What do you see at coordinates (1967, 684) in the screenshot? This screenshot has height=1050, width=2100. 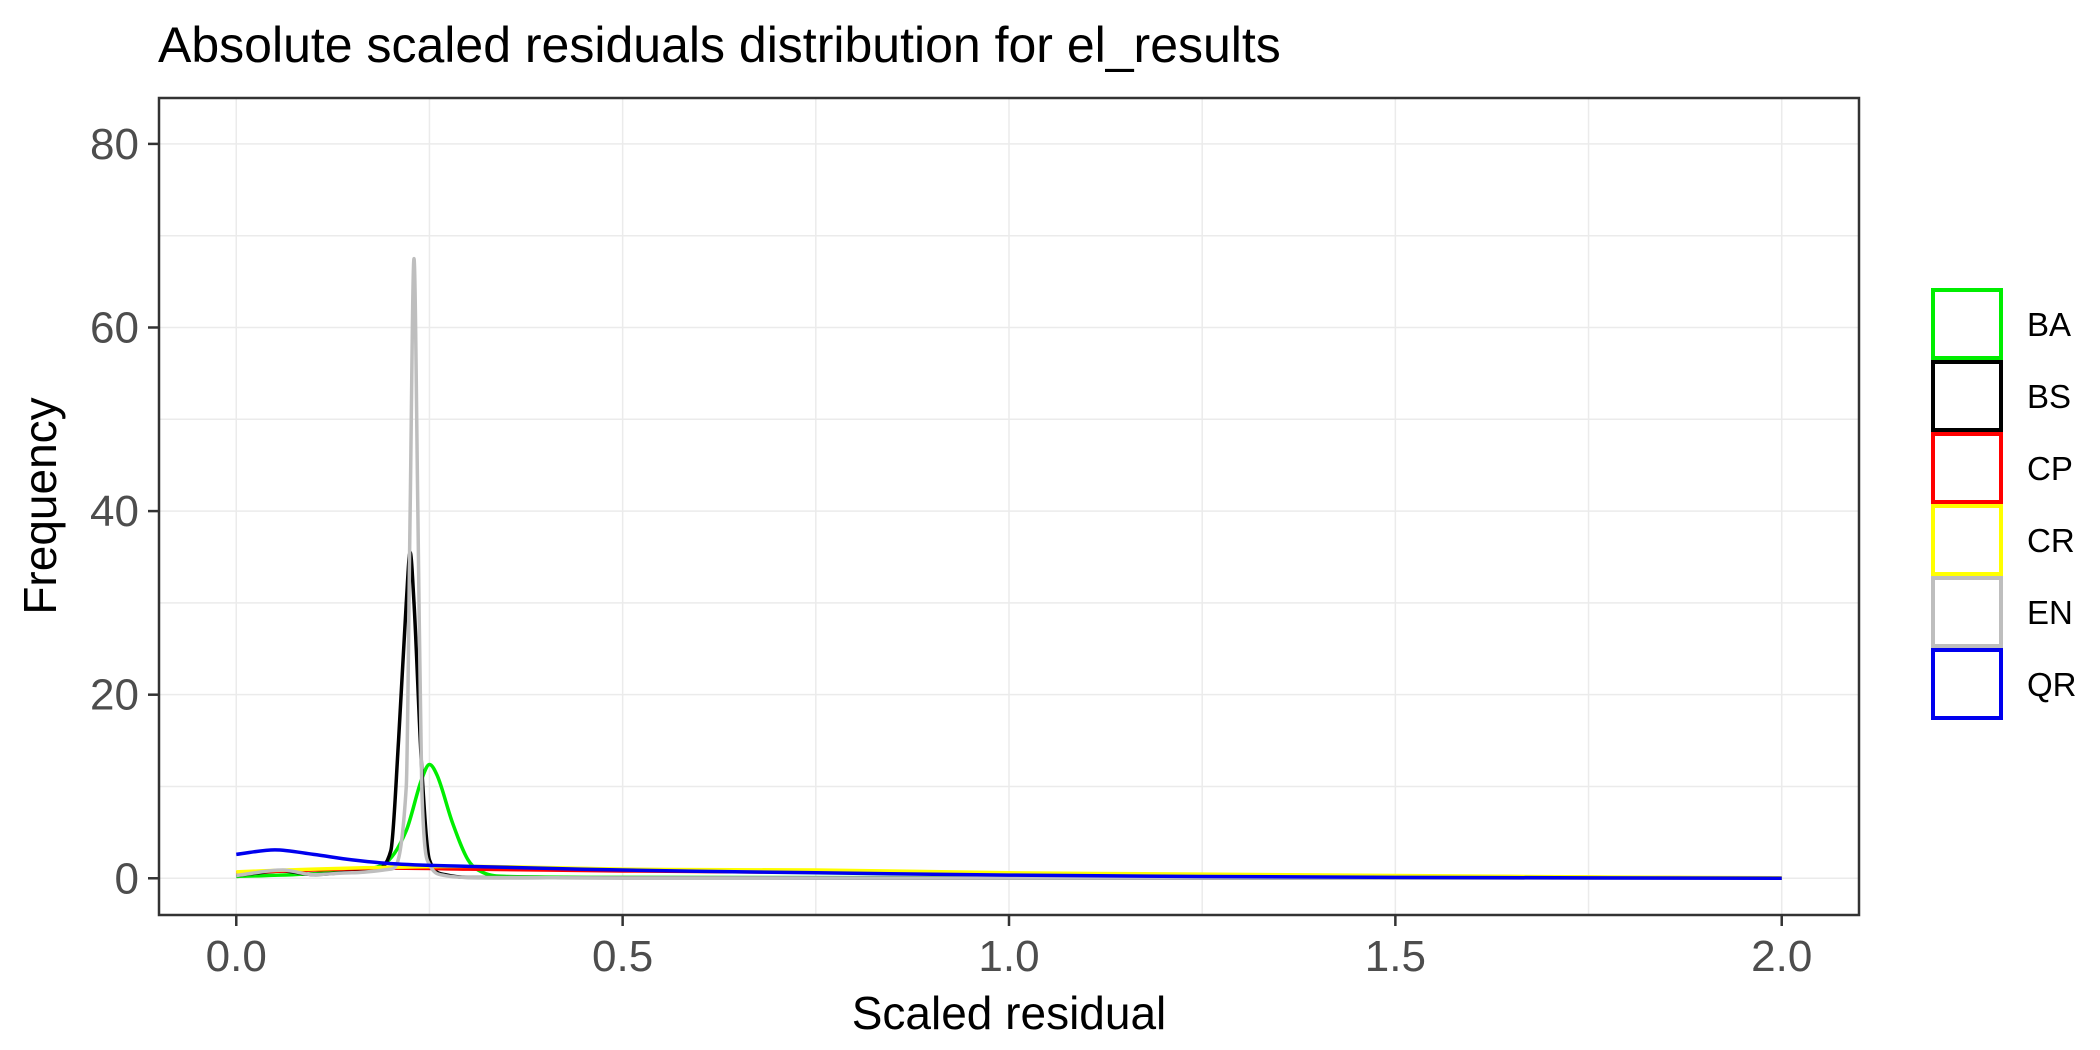 I see `legend-key-qr` at bounding box center [1967, 684].